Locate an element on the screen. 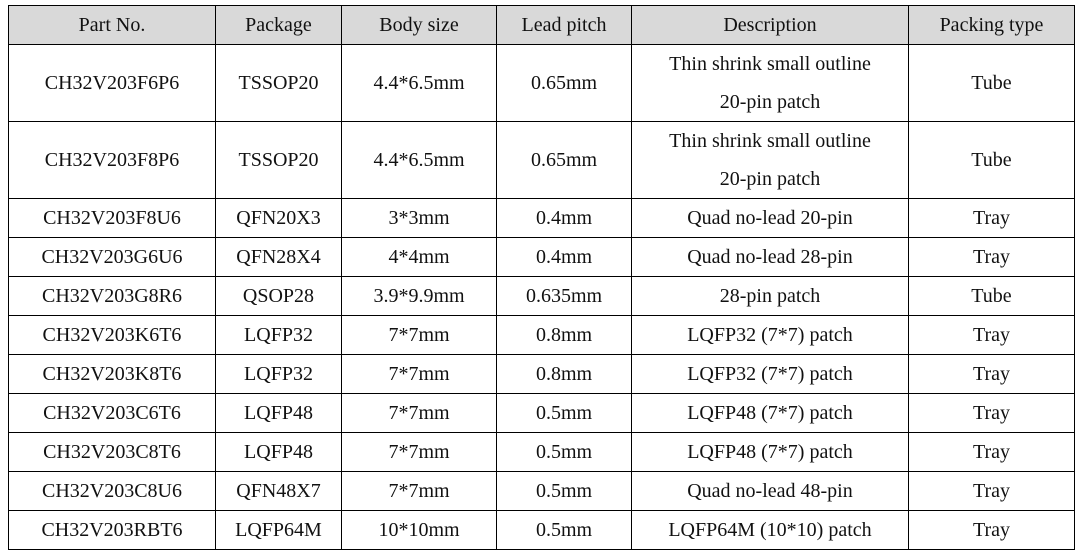  table-cell: CH32V203F8U6 is located at coordinates (112, 218).